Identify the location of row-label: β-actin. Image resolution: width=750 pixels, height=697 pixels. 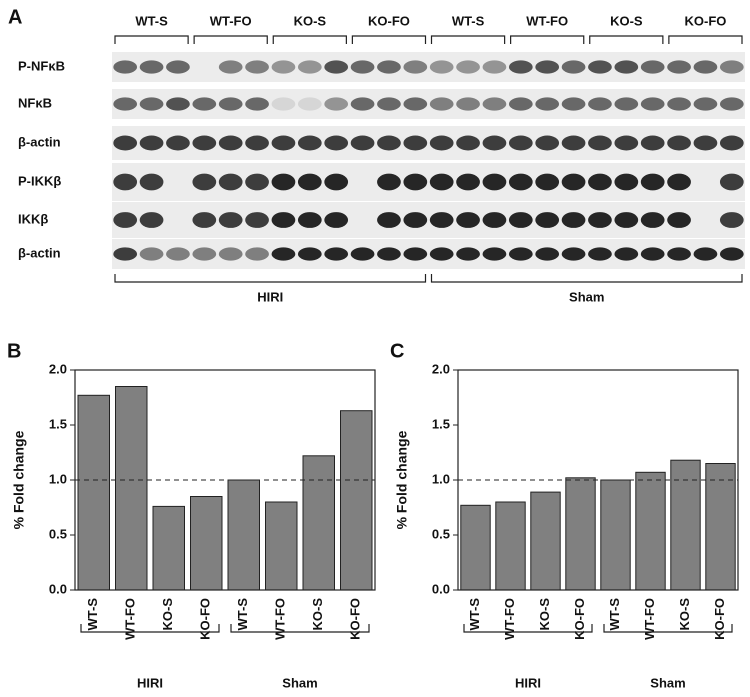
(39, 141).